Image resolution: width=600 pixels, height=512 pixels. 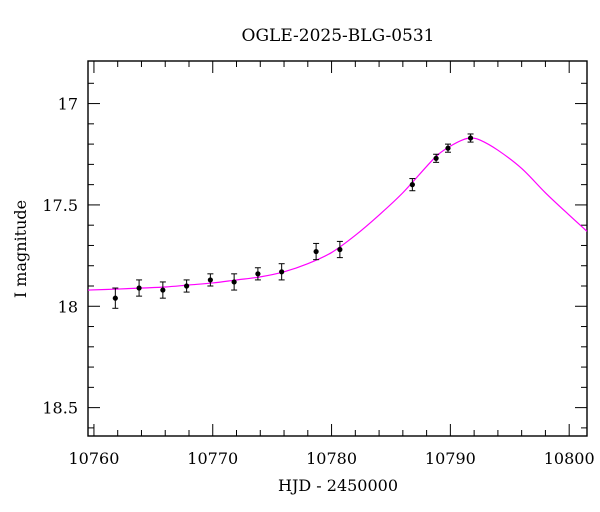 I want to click on y-tick-label: 18.5, so click(x=60, y=408).